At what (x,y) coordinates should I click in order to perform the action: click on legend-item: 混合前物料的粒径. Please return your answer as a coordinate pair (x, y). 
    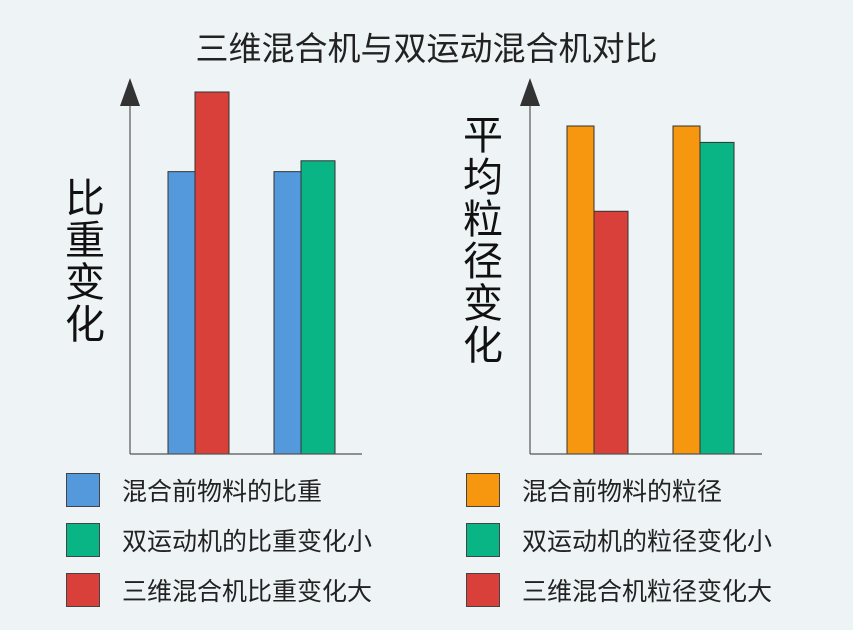
    Looking at the image, I should click on (619, 490).